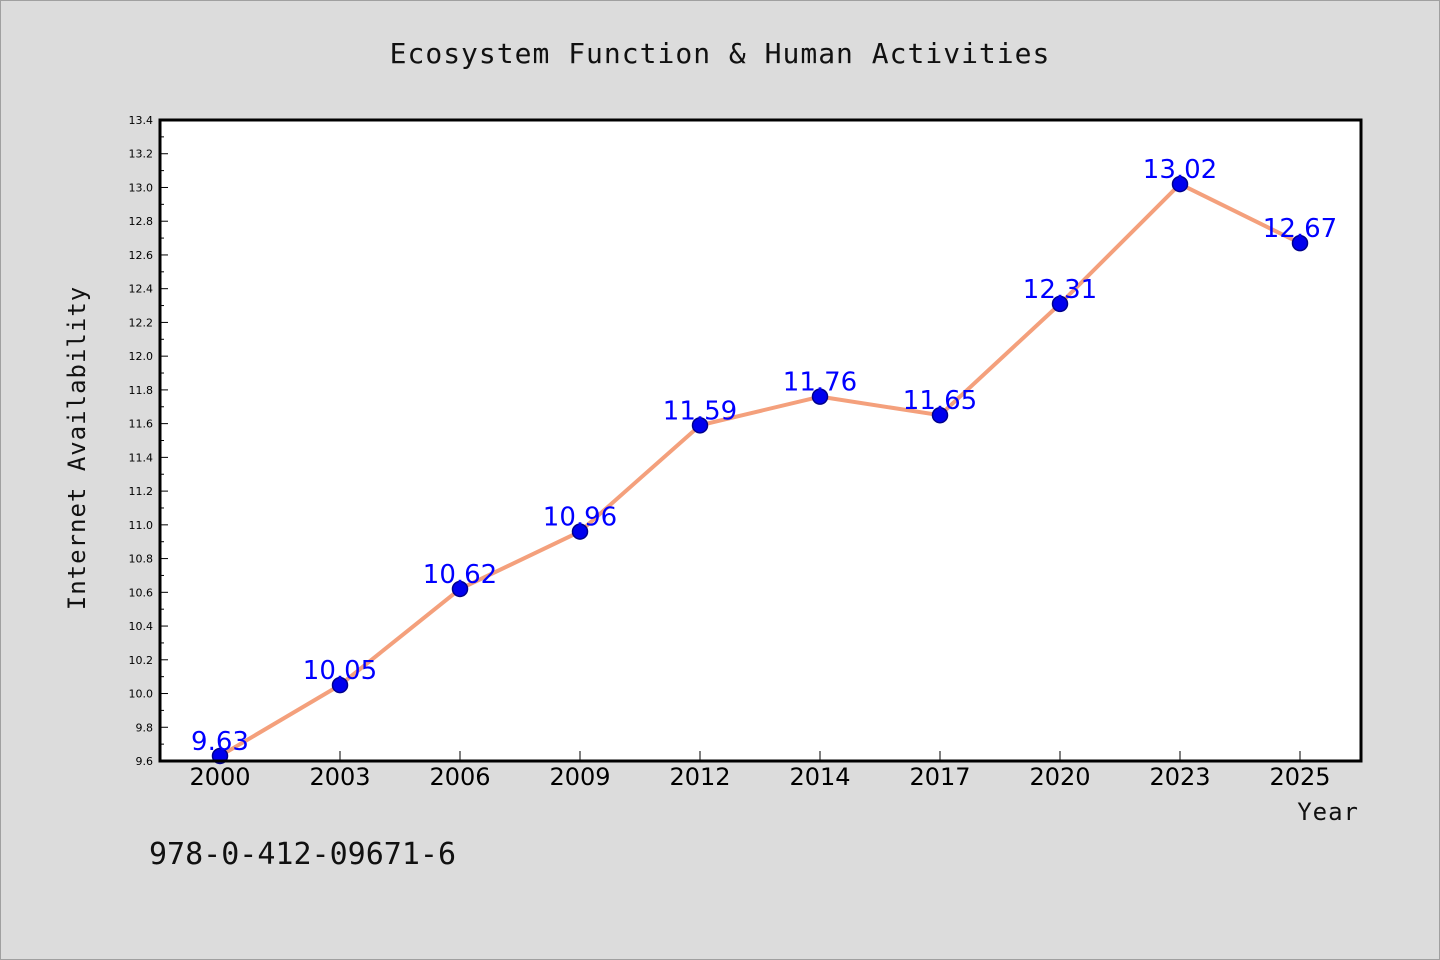  What do you see at coordinates (220, 742) in the screenshot?
I see `data-label: 9.63` at bounding box center [220, 742].